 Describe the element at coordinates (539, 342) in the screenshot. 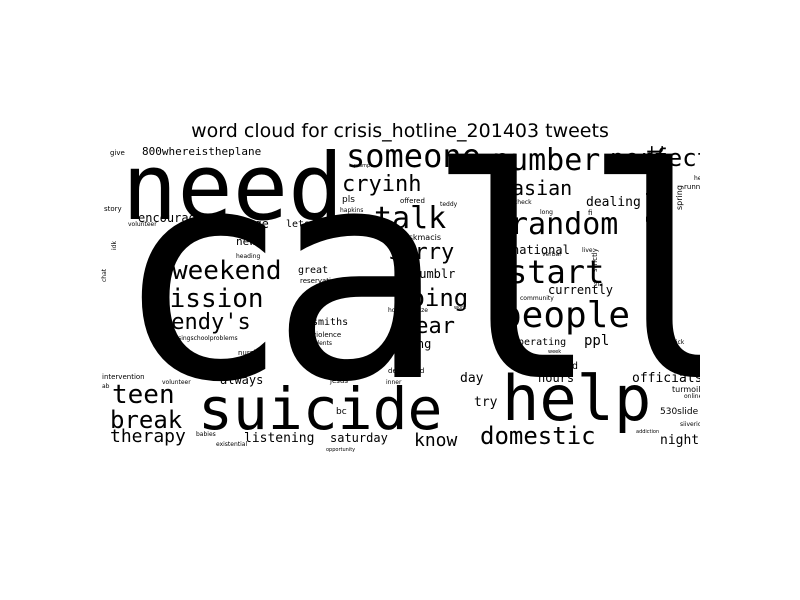

I see `word-operating: operating` at that location.